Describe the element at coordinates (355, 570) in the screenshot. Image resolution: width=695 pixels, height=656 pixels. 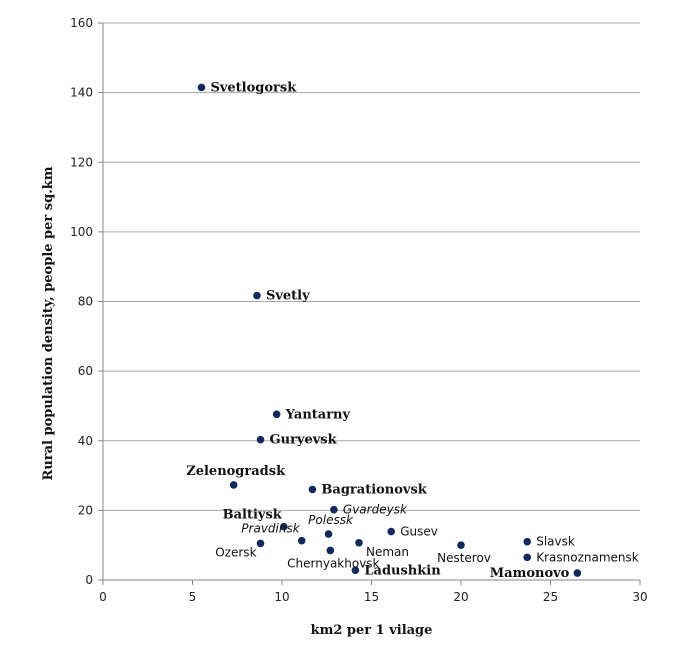
I see `data-point-ladushkin` at that location.